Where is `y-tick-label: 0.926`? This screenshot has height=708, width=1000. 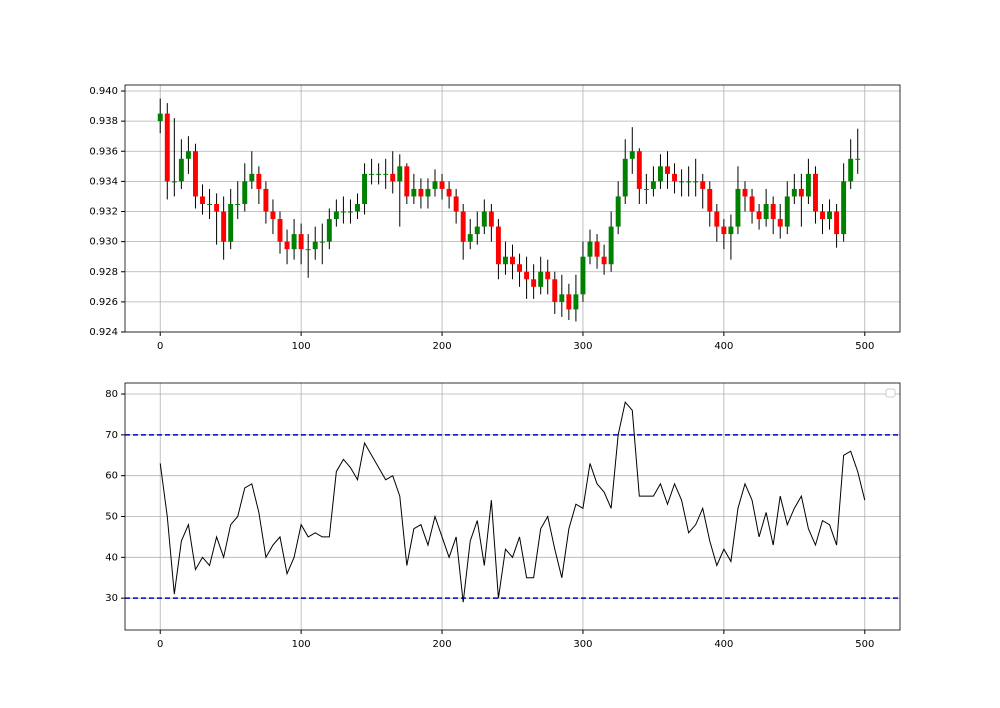 y-tick-label: 0.926 is located at coordinates (103, 302).